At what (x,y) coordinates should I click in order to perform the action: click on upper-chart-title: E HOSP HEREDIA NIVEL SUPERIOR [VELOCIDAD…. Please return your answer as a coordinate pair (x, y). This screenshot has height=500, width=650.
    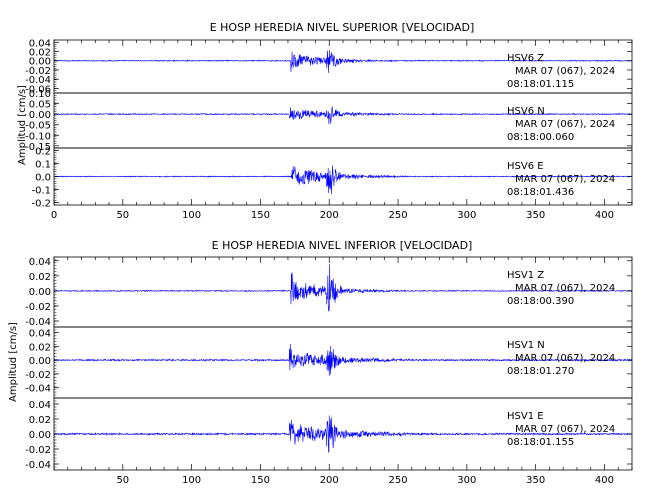
    Looking at the image, I should click on (342, 27).